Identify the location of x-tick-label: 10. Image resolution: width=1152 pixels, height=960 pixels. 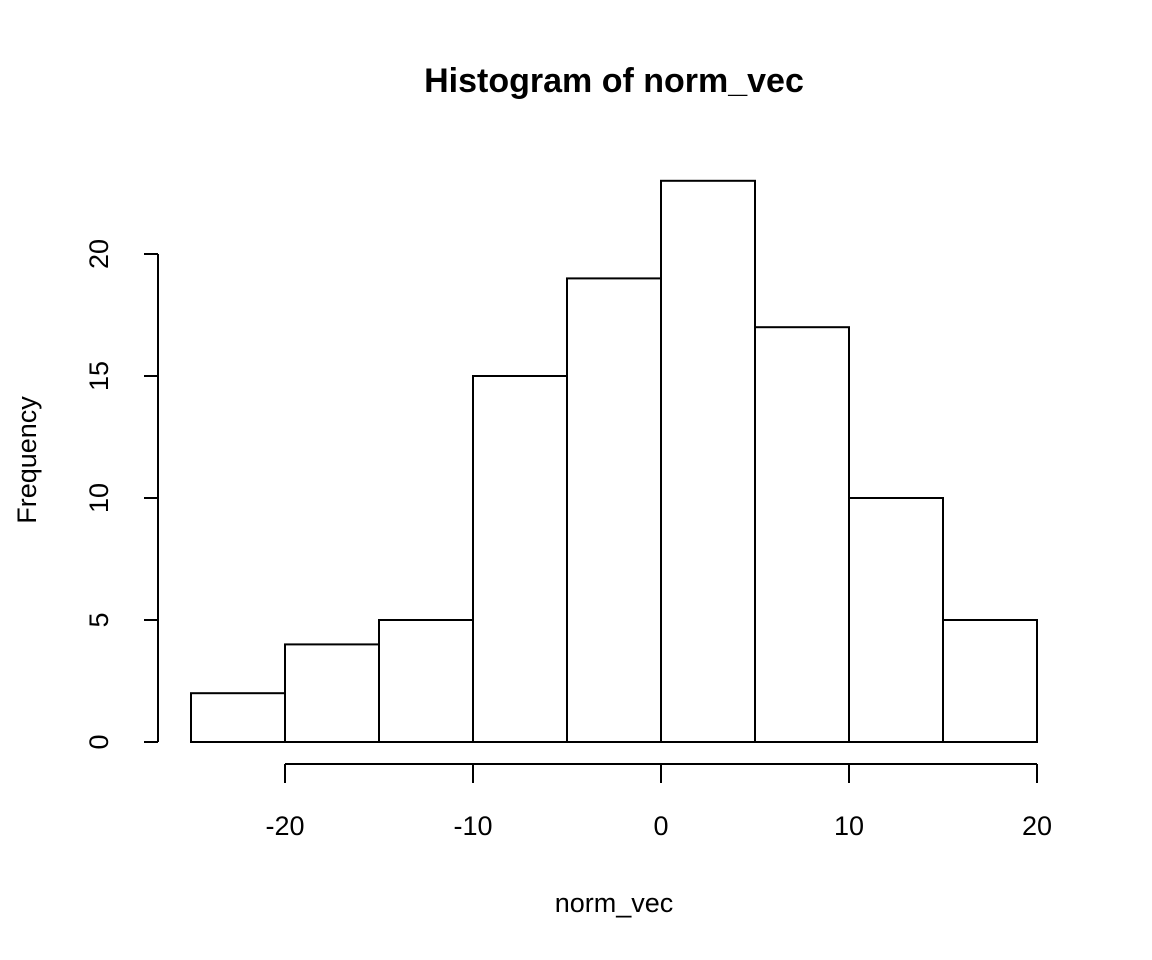
(849, 826).